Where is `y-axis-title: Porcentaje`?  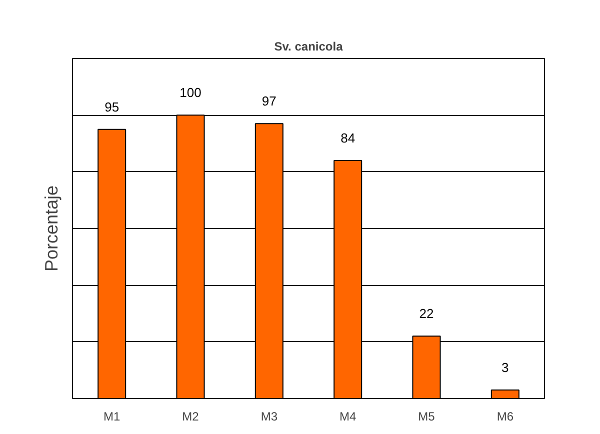
y-axis-title: Porcentaje is located at coordinates (52, 228).